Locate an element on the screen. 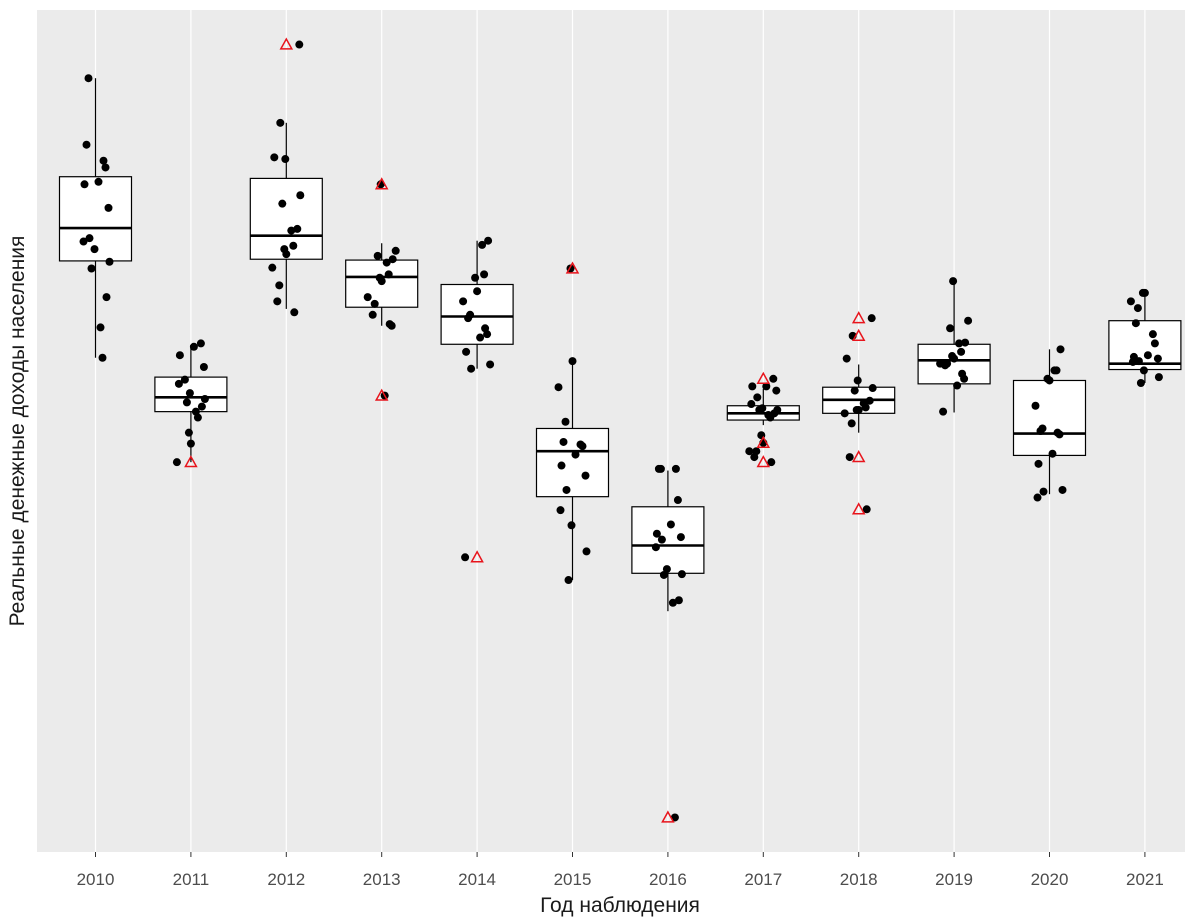  highlight-triangle-2016 is located at coordinates (668, 816).